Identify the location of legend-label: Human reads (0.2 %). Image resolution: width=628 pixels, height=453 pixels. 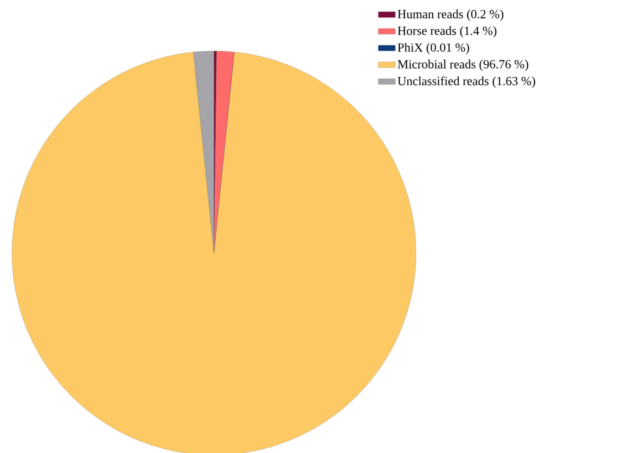
(451, 15).